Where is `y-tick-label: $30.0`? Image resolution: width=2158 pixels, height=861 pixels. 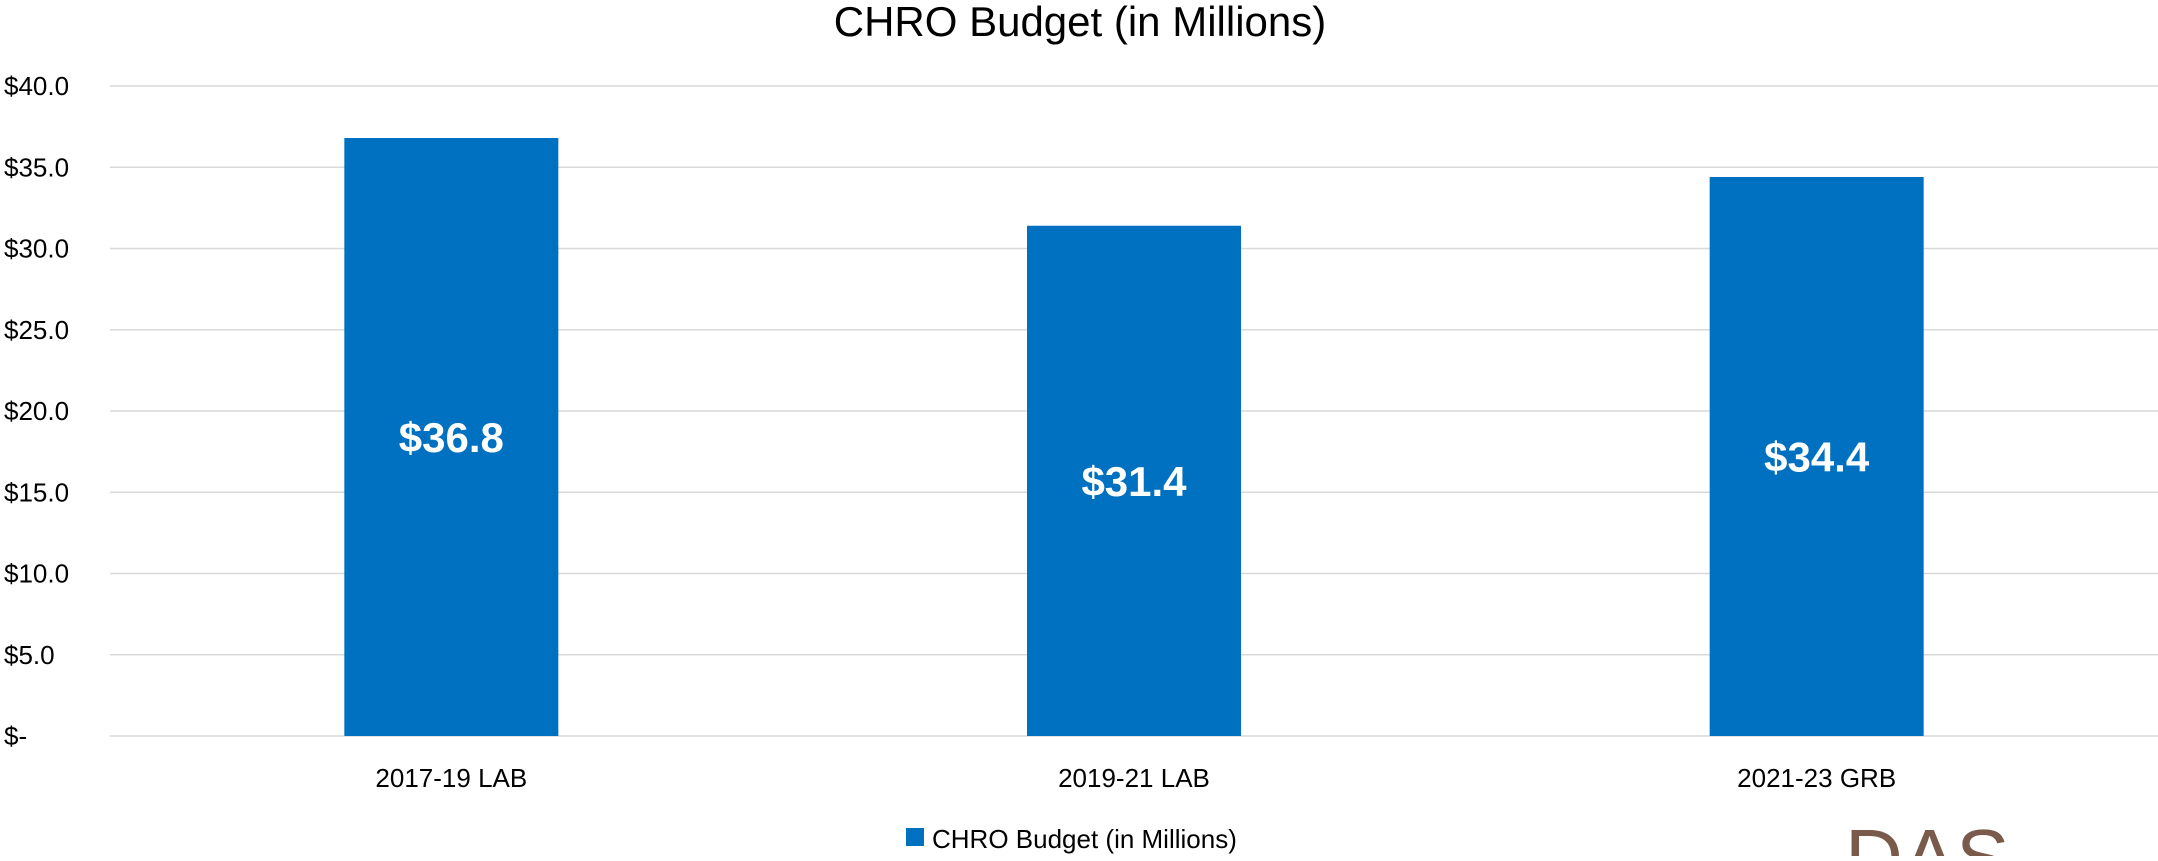 y-tick-label: $30.0 is located at coordinates (36, 249).